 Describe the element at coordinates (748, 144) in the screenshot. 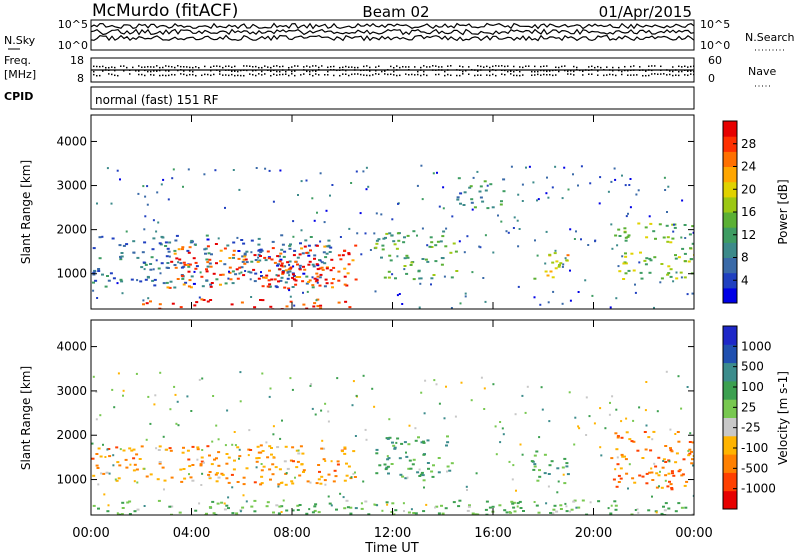

I see `colorbar-tick-label: 28` at that location.